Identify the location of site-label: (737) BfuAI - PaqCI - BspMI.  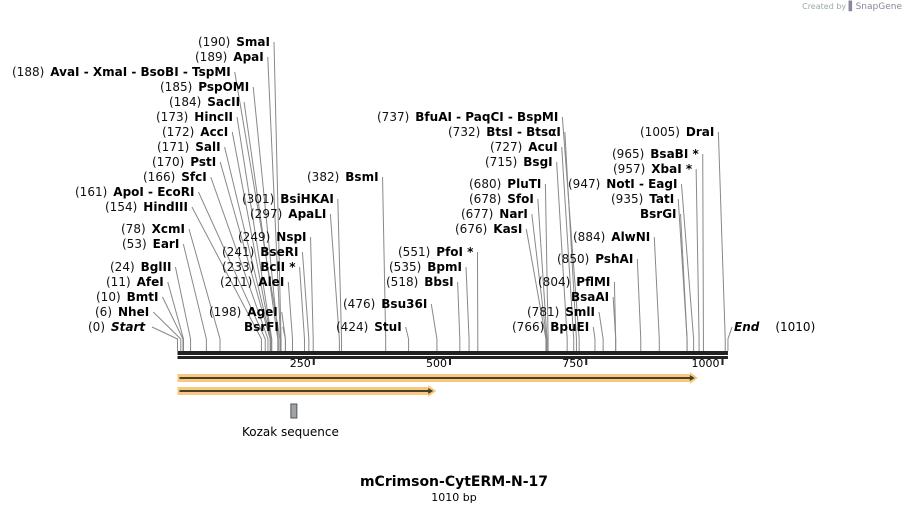
(467, 117).